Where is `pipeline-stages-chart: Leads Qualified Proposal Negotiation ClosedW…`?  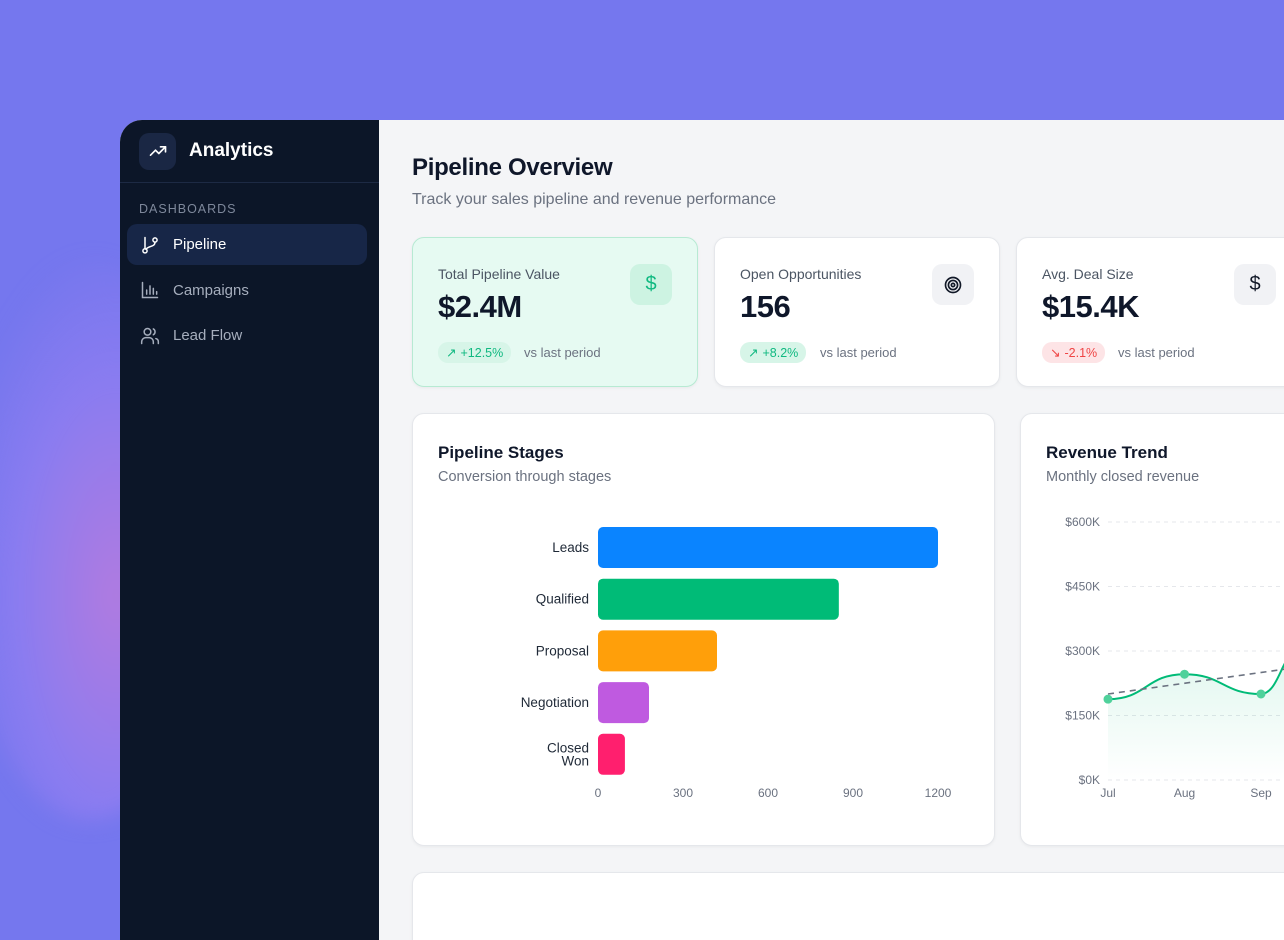
pipeline-stages-chart: Leads Qualified Proposal Negotiation ClosedW… is located at coordinates (736, 663).